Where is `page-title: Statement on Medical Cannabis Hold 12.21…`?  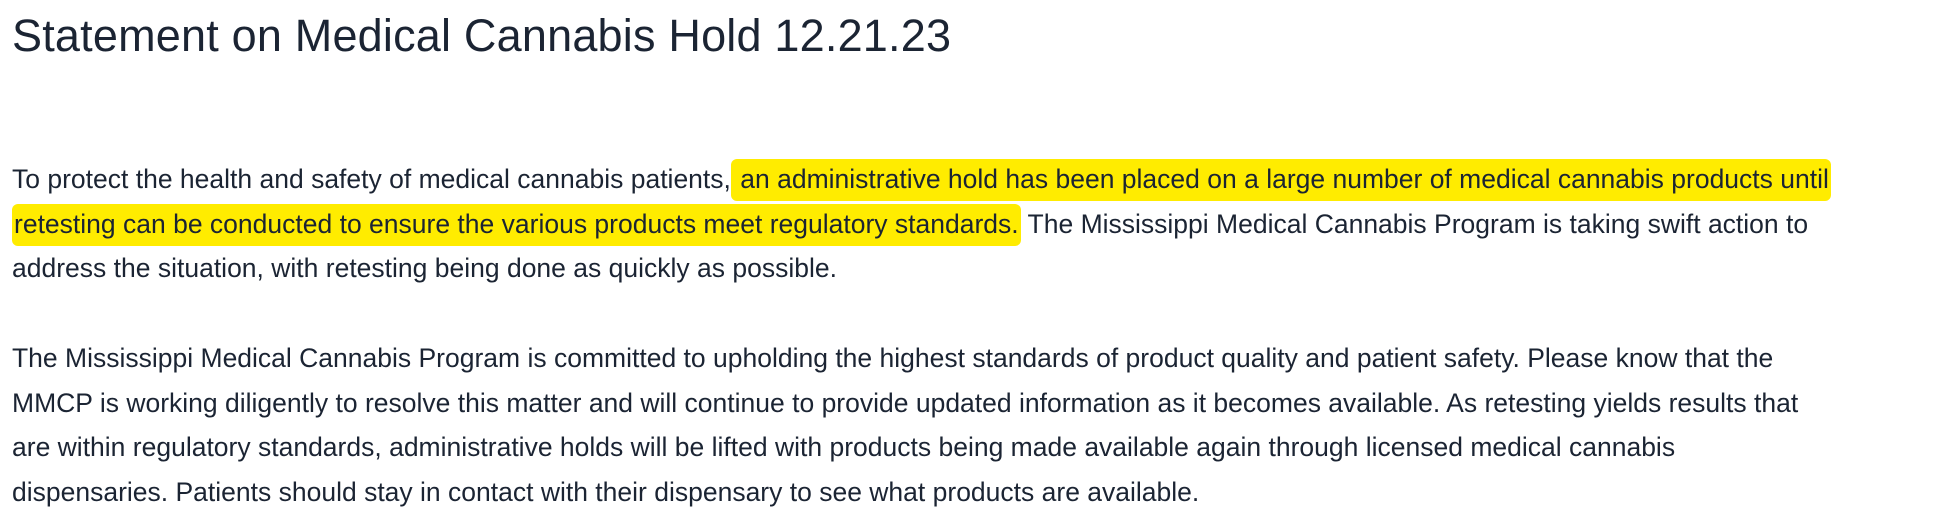
page-title: Statement on Medical Cannabis Hold 12.21… is located at coordinates (481, 36).